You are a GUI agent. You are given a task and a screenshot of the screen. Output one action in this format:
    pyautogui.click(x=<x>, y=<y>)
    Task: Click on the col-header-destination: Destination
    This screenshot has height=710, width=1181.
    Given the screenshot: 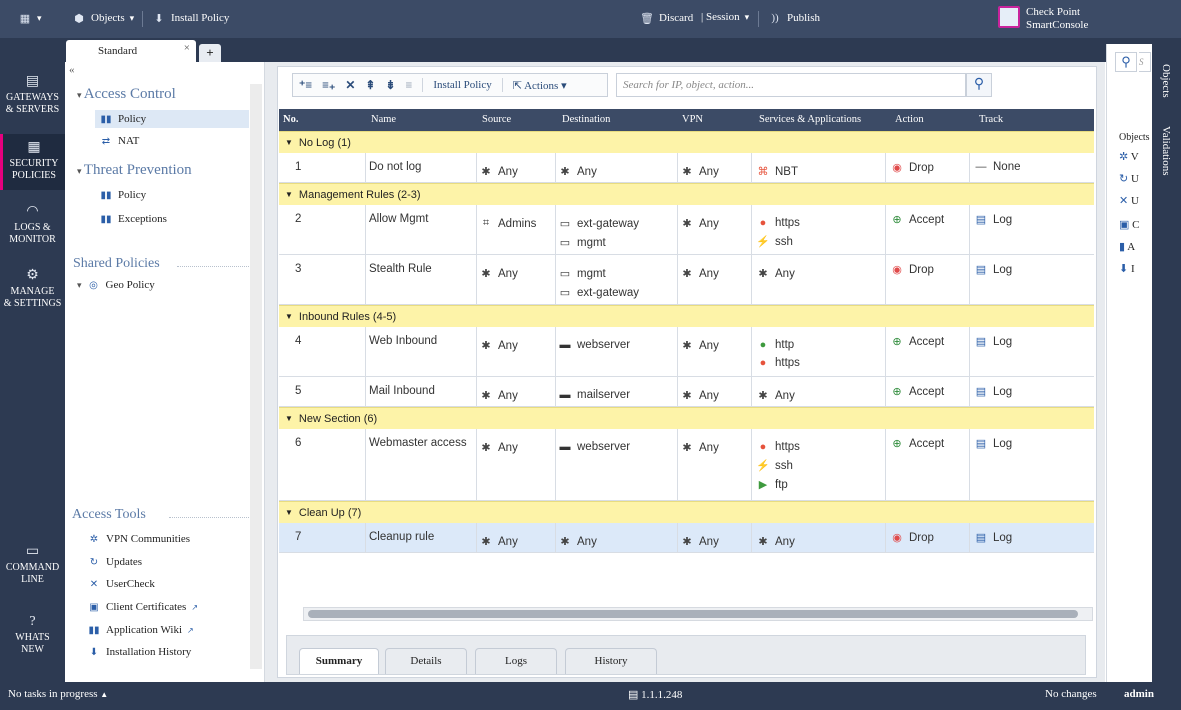 What is the action you would take?
    pyautogui.click(x=586, y=119)
    